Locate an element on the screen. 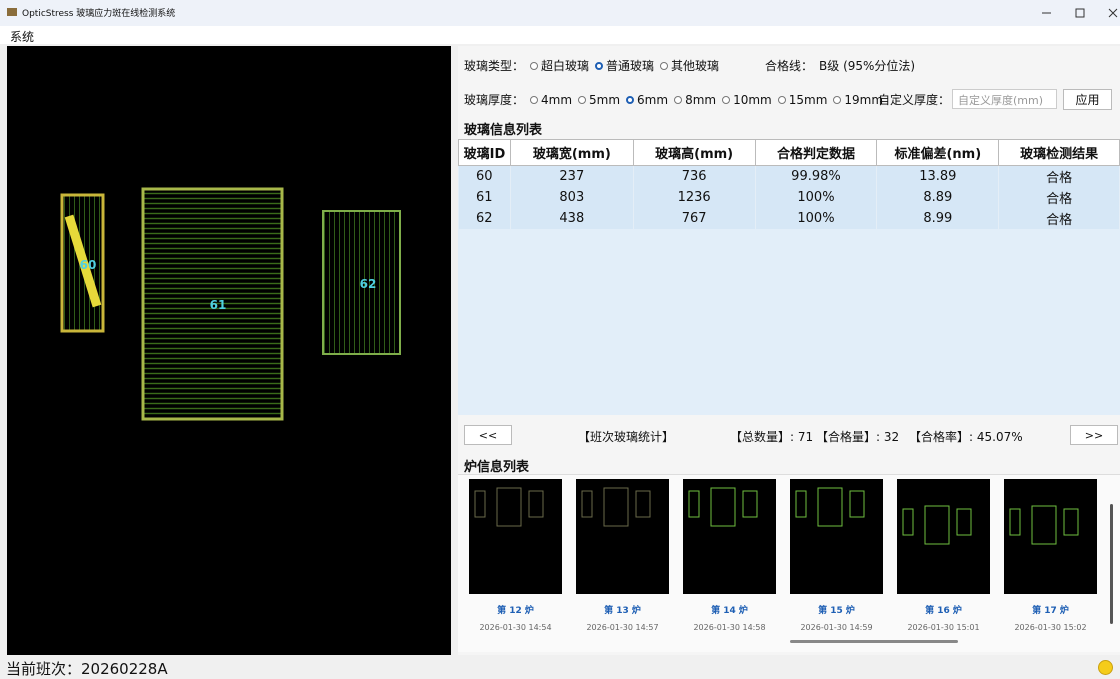 The image size is (1120, 679). furnace-card: 第 12 炉 2026-01-30 14:54 is located at coordinates (515, 561).